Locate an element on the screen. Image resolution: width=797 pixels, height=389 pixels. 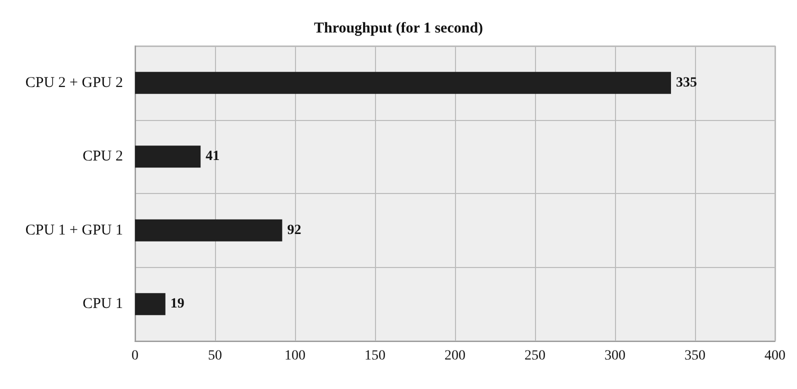
x-tick-label: 150 is located at coordinates (375, 356).